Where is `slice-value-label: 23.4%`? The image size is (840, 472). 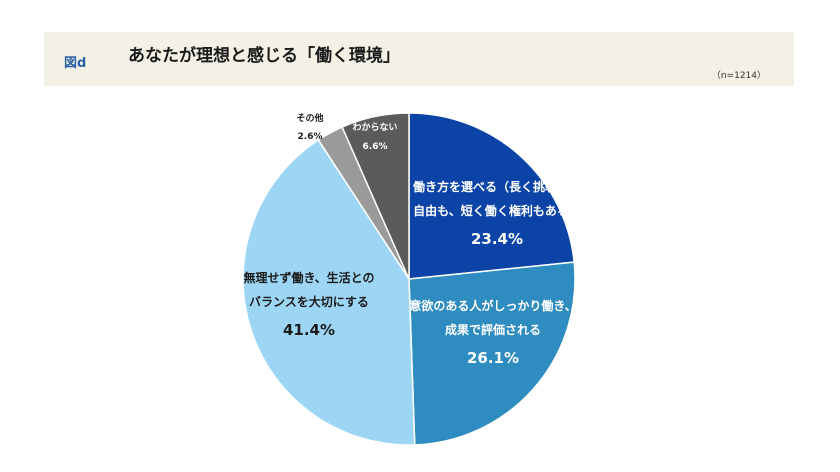
slice-value-label: 23.4% is located at coordinates (497, 239).